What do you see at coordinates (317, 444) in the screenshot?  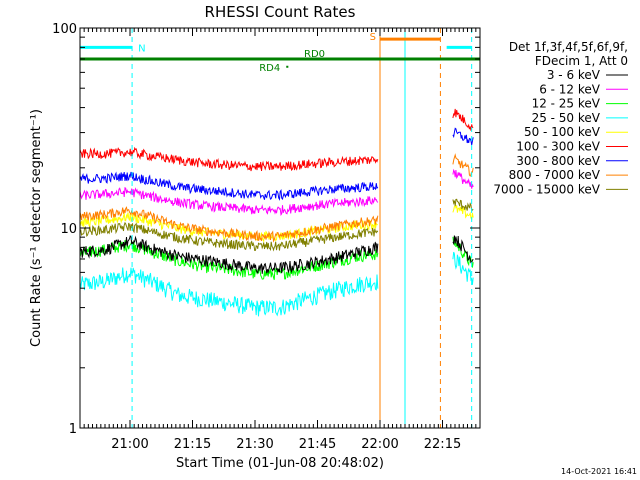 I see `x-tick-label-3: 21:45` at bounding box center [317, 444].